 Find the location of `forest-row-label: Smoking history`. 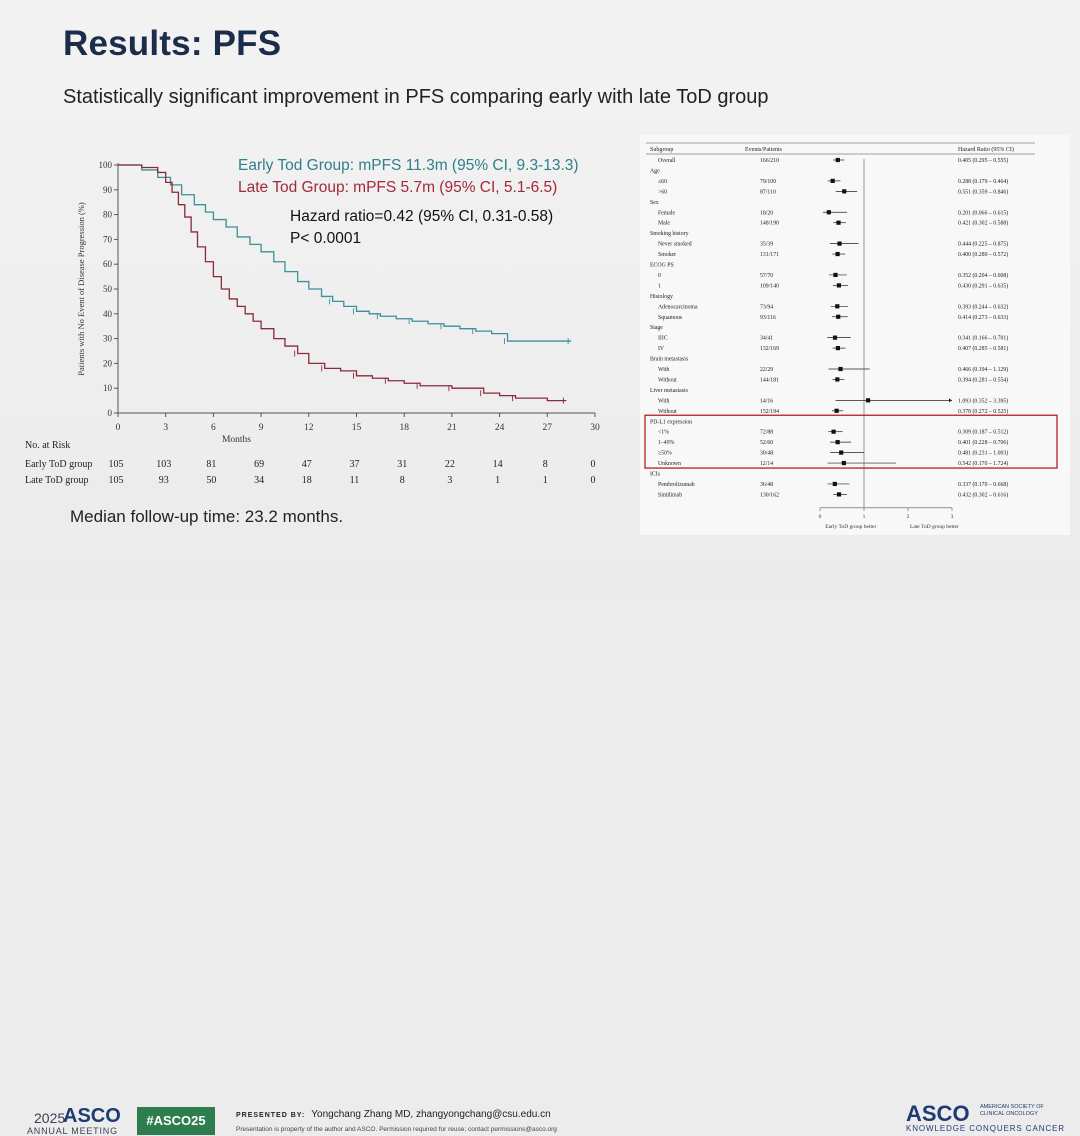

forest-row-label: Smoking history is located at coordinates (669, 234).